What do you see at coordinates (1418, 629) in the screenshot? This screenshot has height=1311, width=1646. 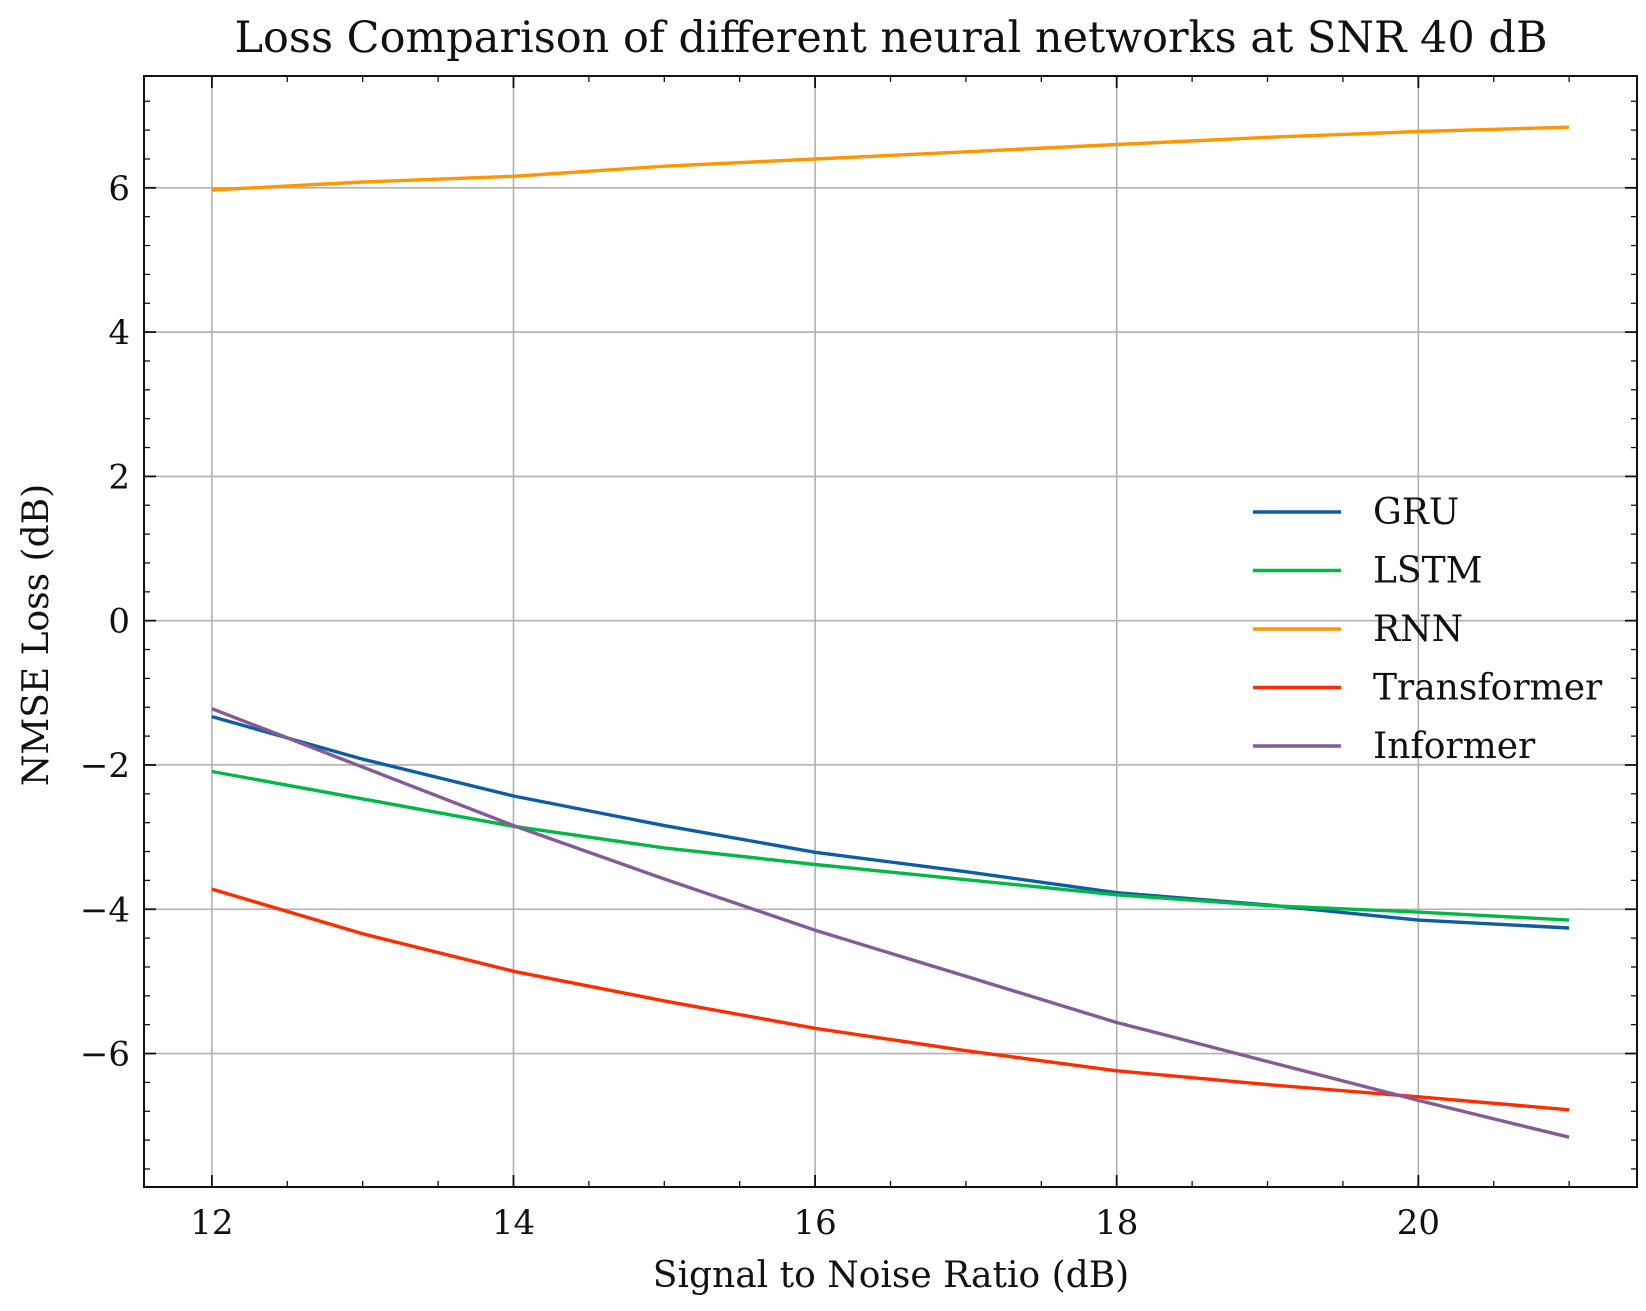 I see `legend-label-rnn: RNN` at bounding box center [1418, 629].